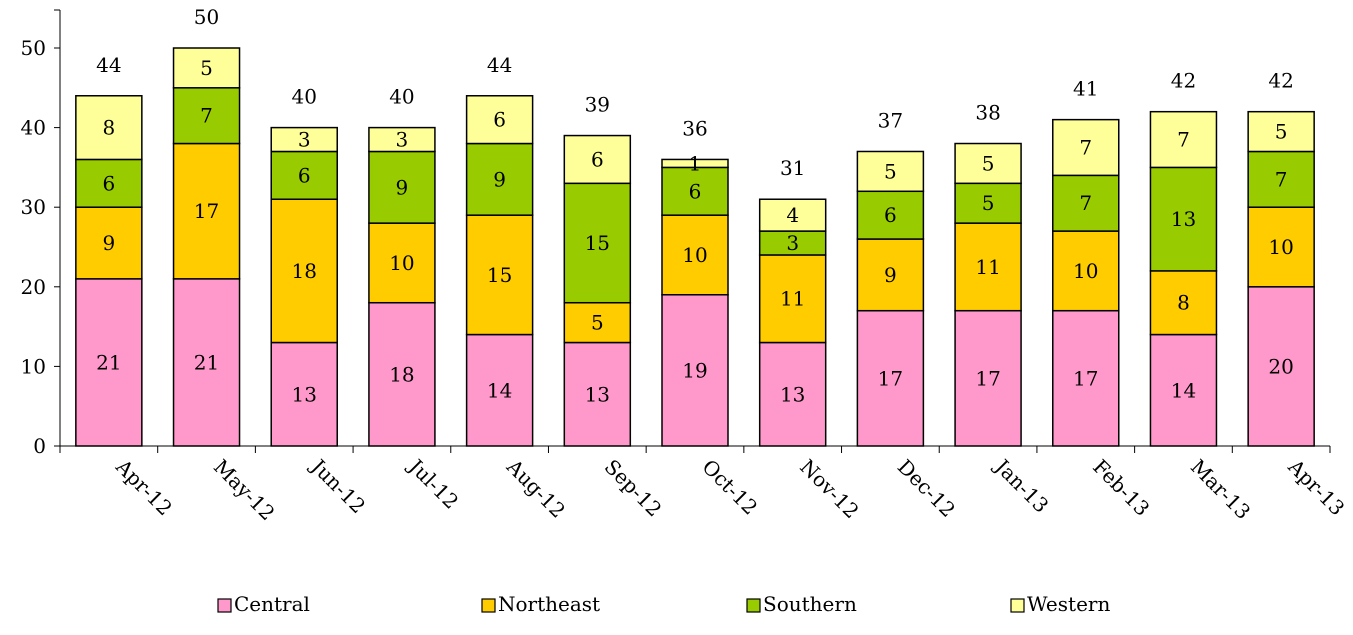 The height and width of the screenshot is (635, 1353). What do you see at coordinates (926, 488) in the screenshot?
I see `x-tick-label: Dec-12` at bounding box center [926, 488].